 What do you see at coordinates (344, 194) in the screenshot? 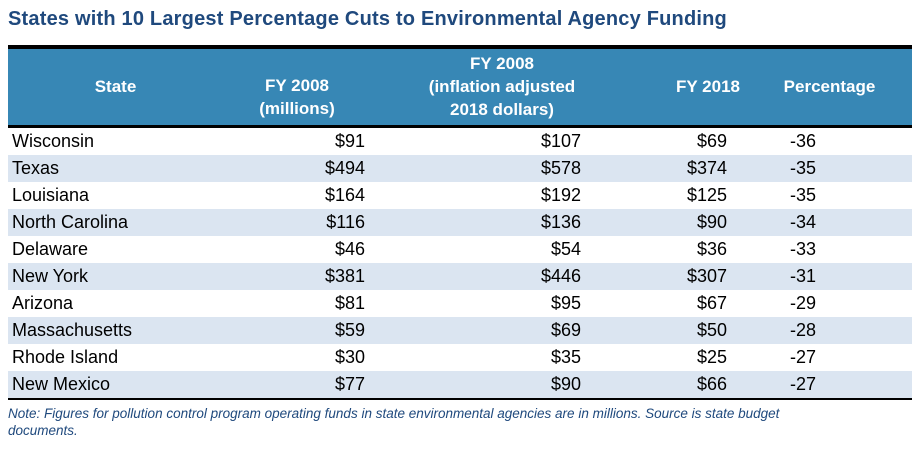
I see `cell-fy2008: $164` at bounding box center [344, 194].